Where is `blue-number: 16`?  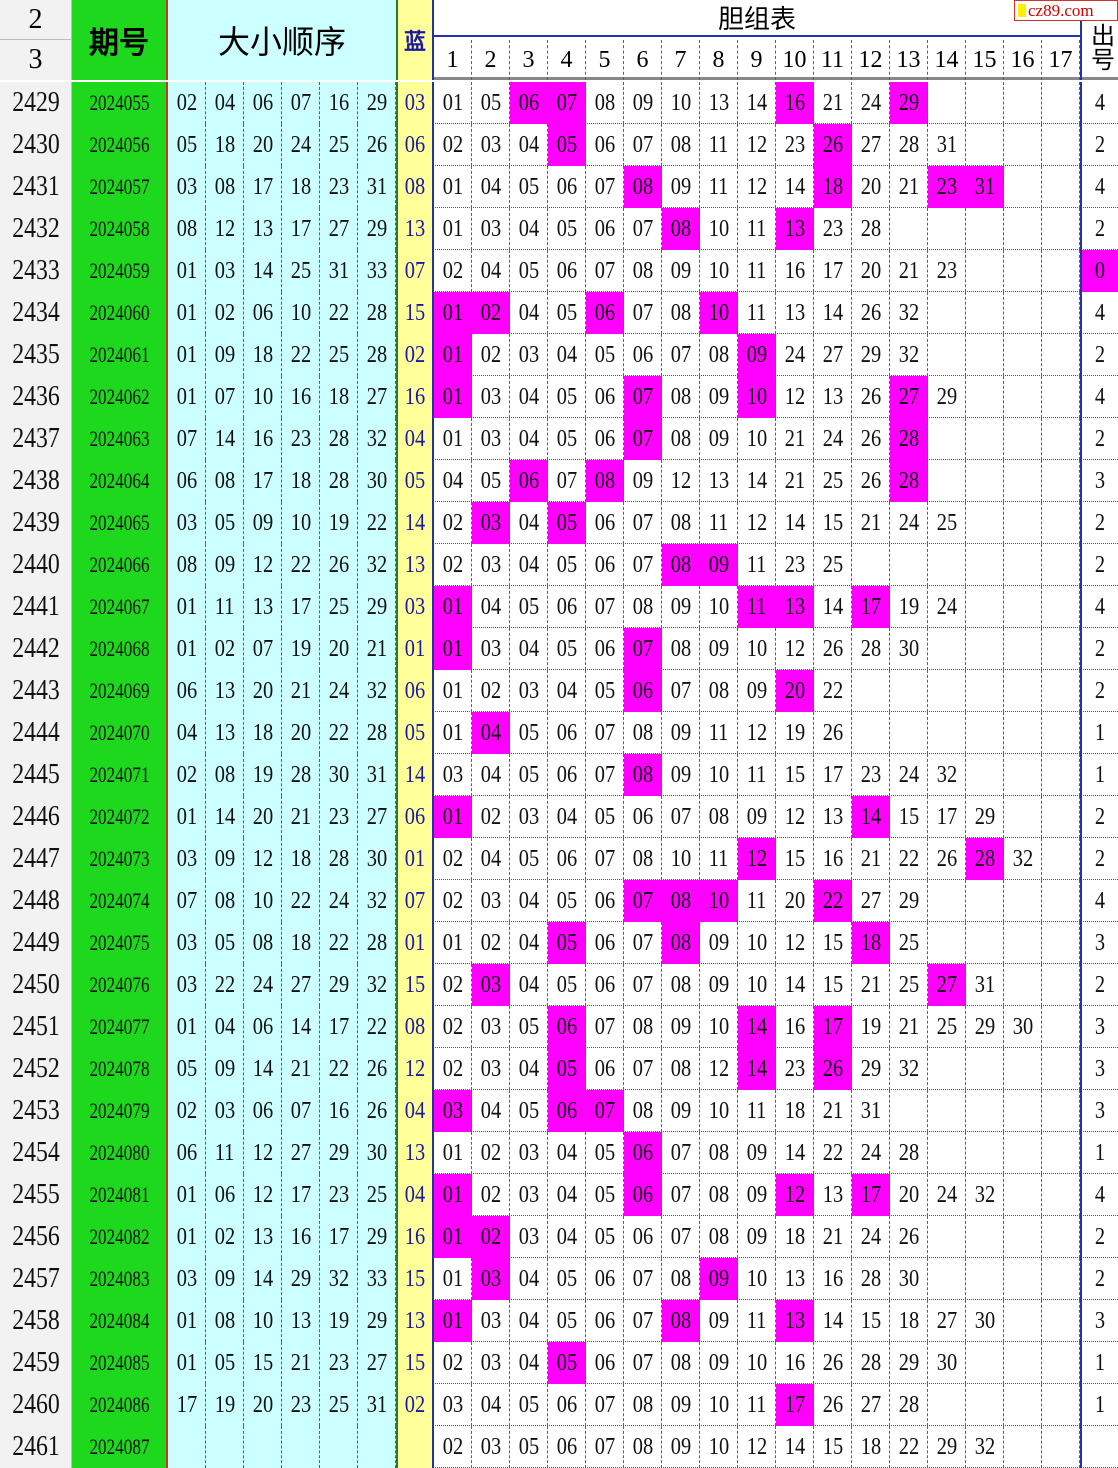 blue-number: 16 is located at coordinates (415, 397).